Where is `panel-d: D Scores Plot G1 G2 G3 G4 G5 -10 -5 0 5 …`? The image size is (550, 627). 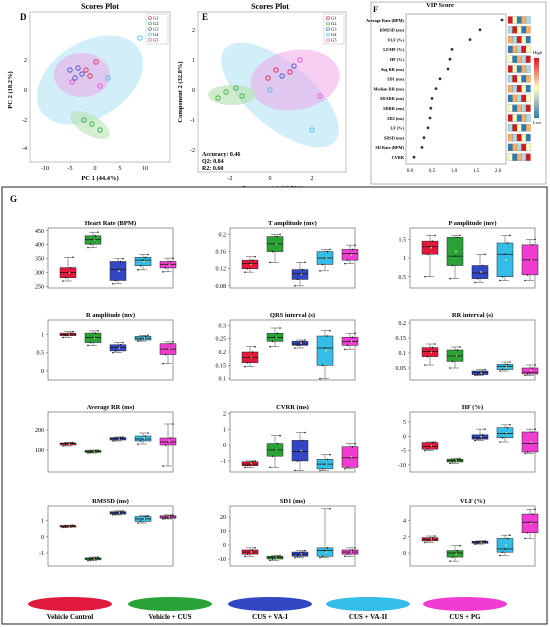 panel-d: D Scores Plot G1 G2 G3 G4 G5 -10 -5 0 5 … is located at coordinates (89, 92).